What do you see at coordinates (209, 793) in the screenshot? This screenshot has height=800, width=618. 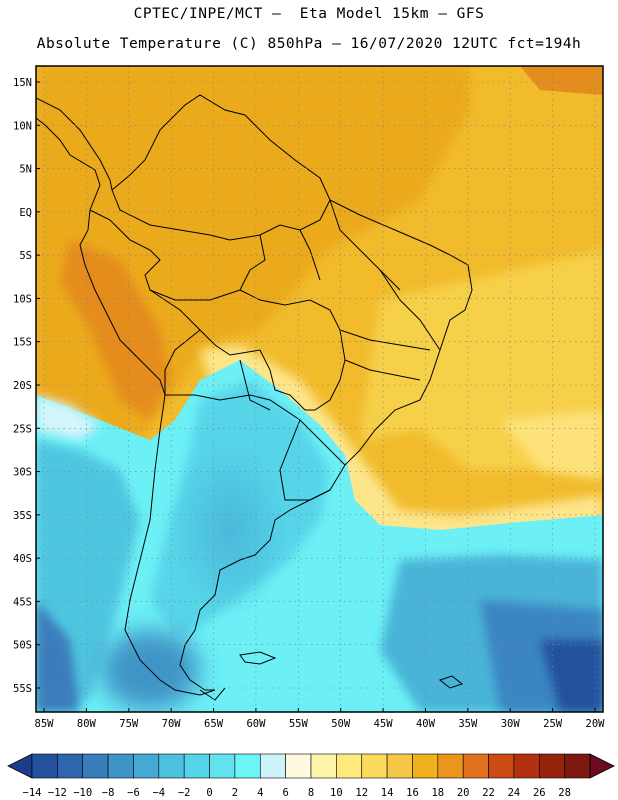 I see `colorbar-label: 0` at bounding box center [209, 793].